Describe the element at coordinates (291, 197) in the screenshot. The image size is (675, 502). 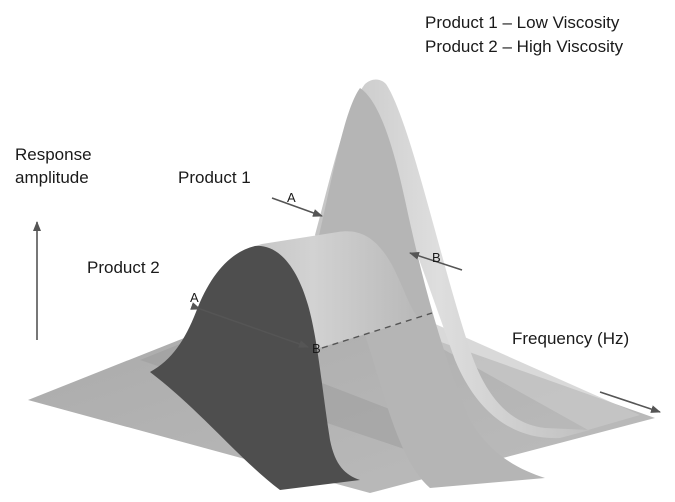
I see `product-1-point-a: A` at that location.